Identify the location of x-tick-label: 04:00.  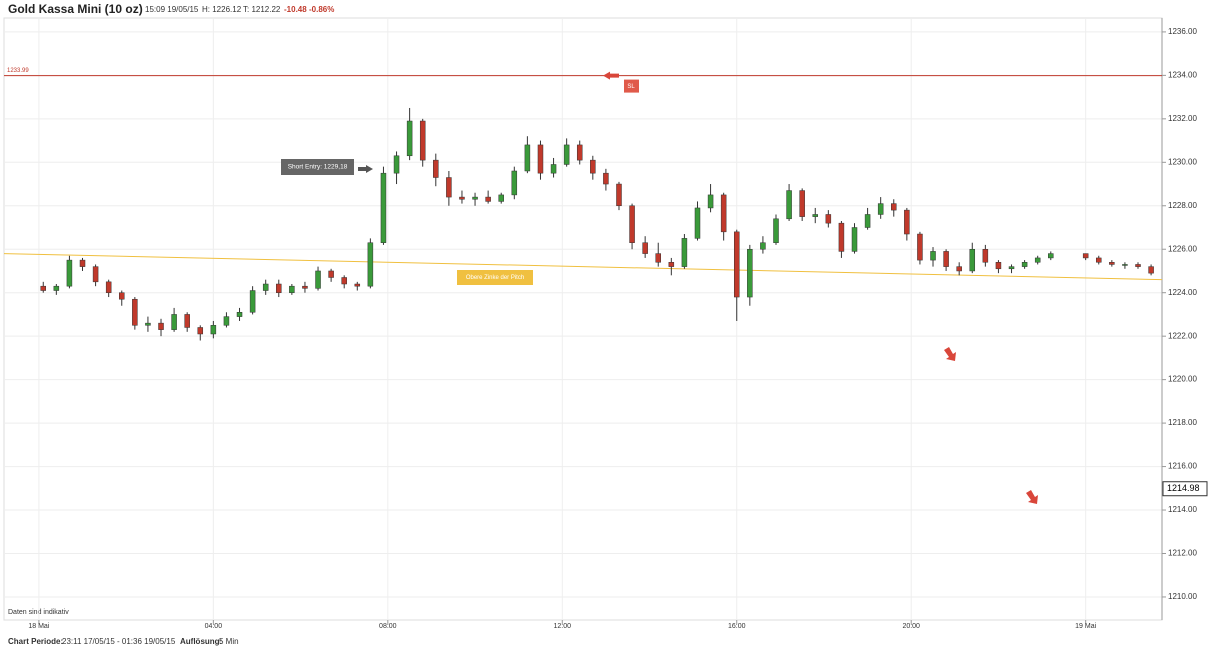
(214, 626).